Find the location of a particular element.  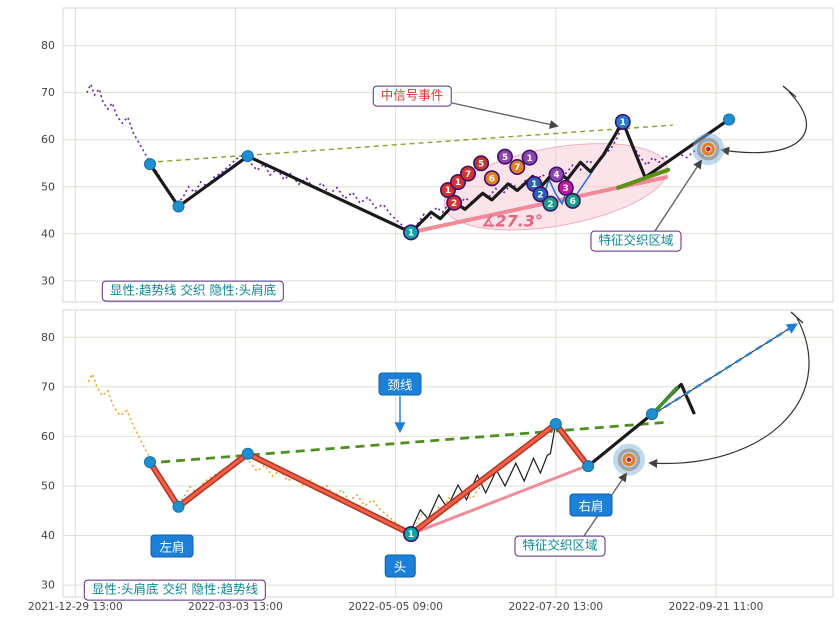

feature-zone-label-top: 特征交织区域 is located at coordinates (636, 241).